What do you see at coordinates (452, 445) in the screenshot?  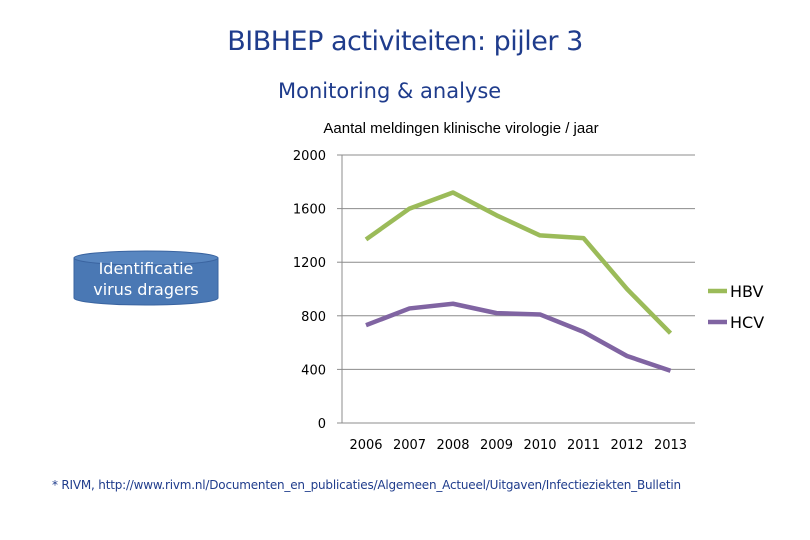 I see `x-tick-label: 2008` at bounding box center [452, 445].